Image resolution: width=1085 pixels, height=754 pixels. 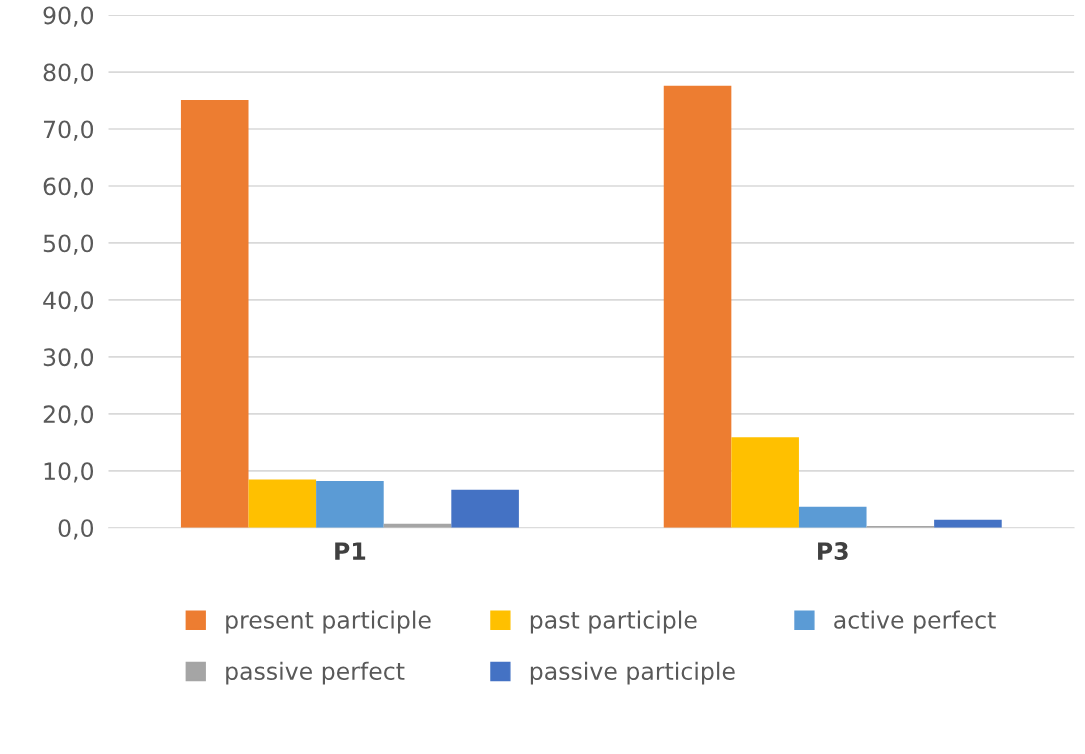 I want to click on legend-label: present participle, so click(x=328, y=622).